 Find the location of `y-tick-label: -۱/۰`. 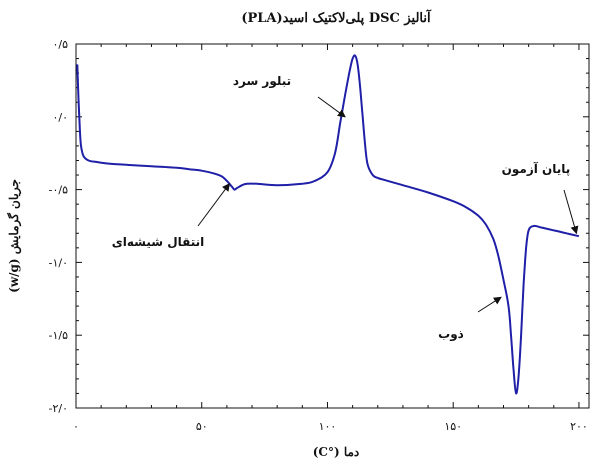

y-tick-label: -۱/۰ is located at coordinates (59, 262).